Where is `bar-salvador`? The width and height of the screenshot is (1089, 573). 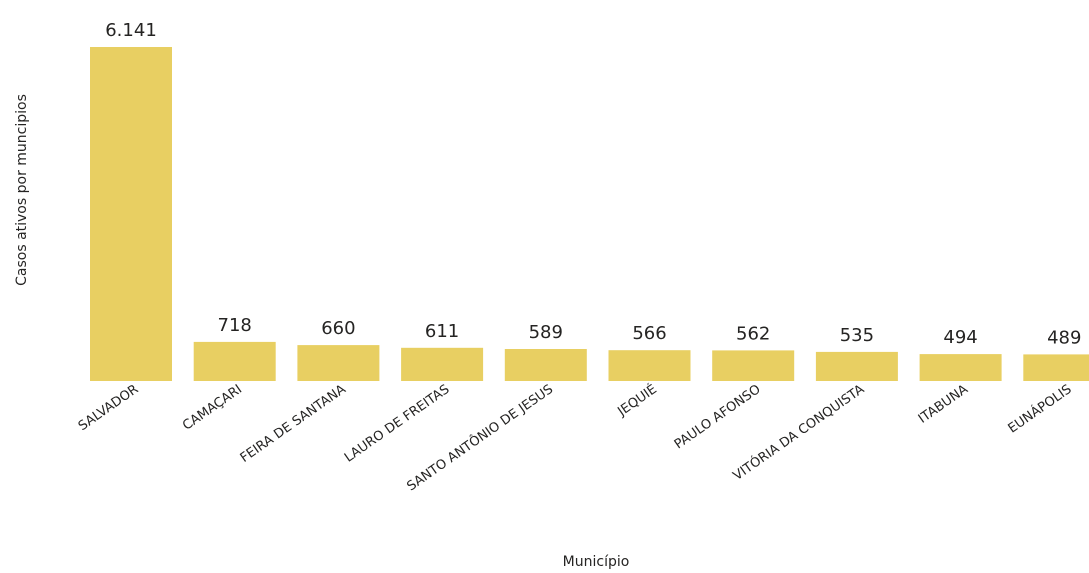 bar-salvador is located at coordinates (131, 214).